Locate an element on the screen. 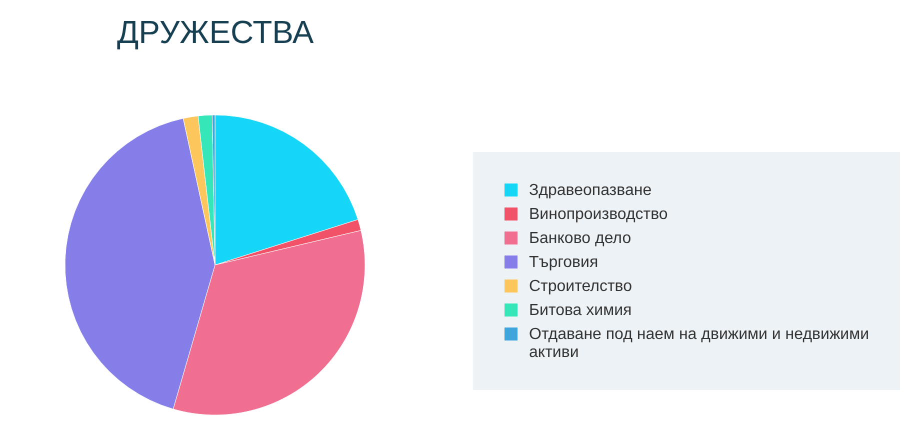 The image size is (924, 434). legend-label: Винопроизводство is located at coordinates (598, 214).